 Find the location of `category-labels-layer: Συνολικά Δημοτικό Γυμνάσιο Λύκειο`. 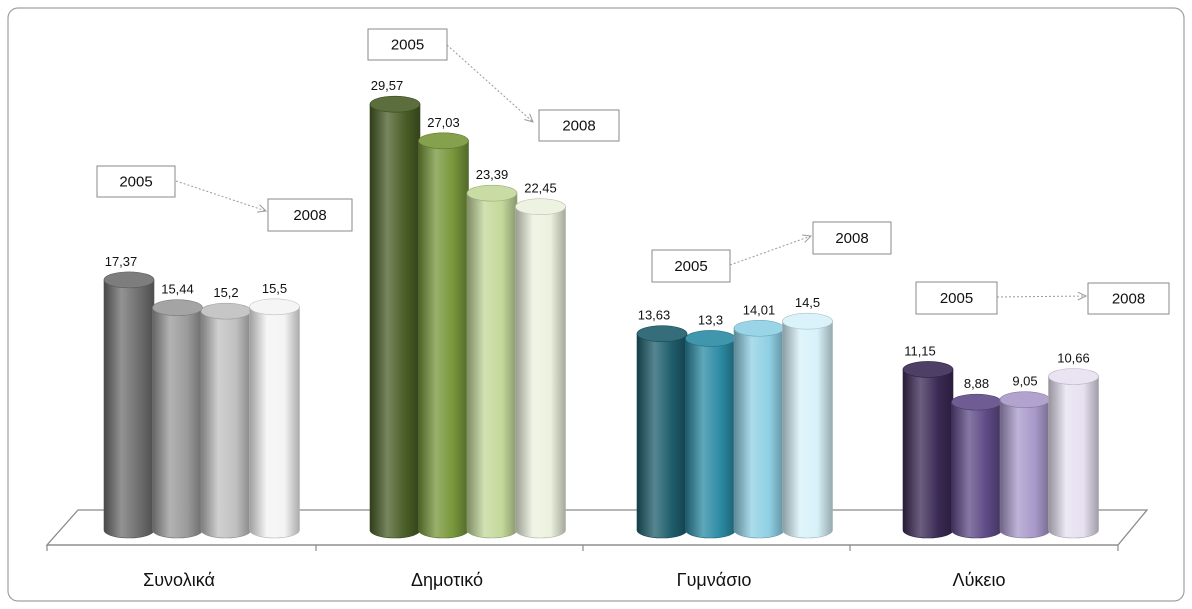

category-labels-layer: Συνολικά Δημοτικό Γυμνάσιο Λύκειο is located at coordinates (574, 580).